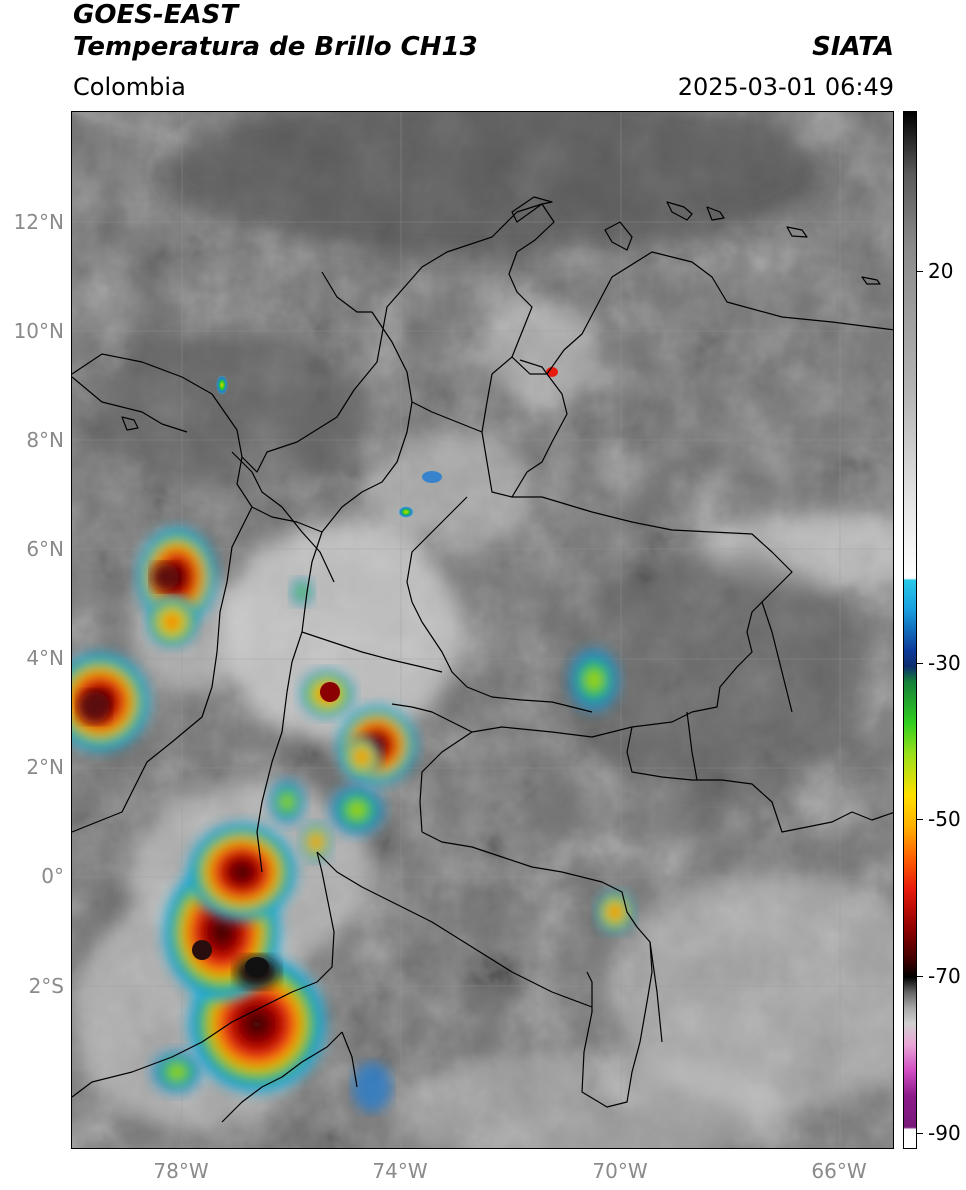  What do you see at coordinates (45, 549) in the screenshot?
I see `lat-label-6n: 6°N` at bounding box center [45, 549].